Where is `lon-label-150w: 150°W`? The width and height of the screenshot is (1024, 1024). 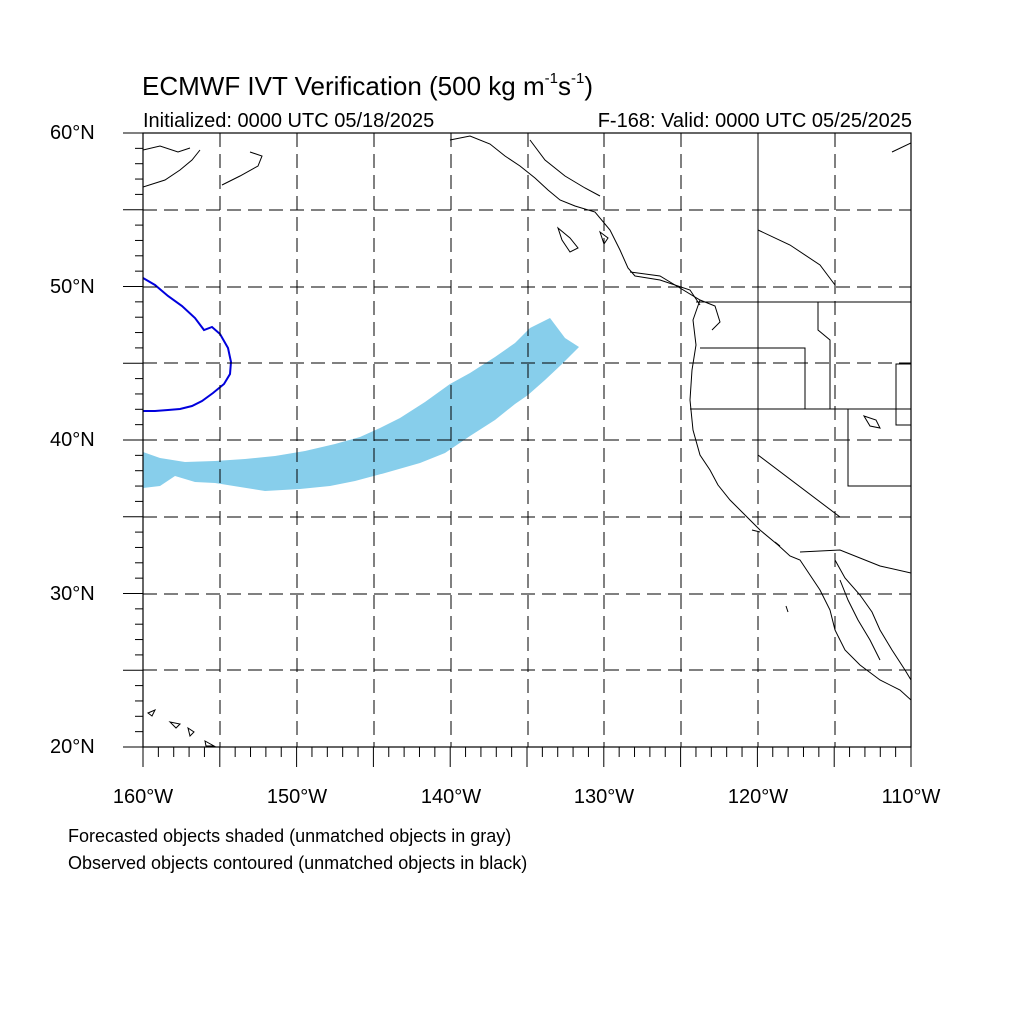 lon-label-150w: 150°W is located at coordinates (297, 797).